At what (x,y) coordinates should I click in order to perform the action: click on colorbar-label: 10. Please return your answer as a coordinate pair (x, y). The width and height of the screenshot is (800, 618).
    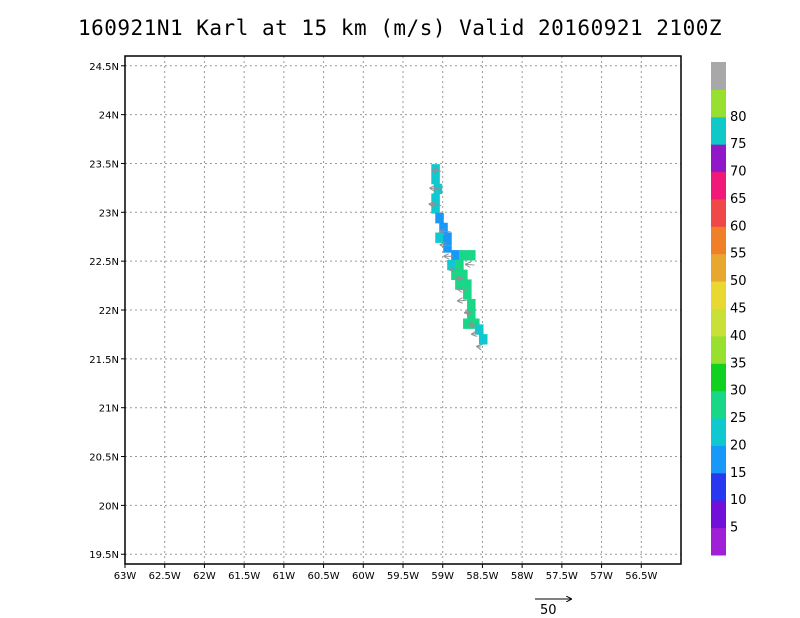
    Looking at the image, I should click on (738, 500).